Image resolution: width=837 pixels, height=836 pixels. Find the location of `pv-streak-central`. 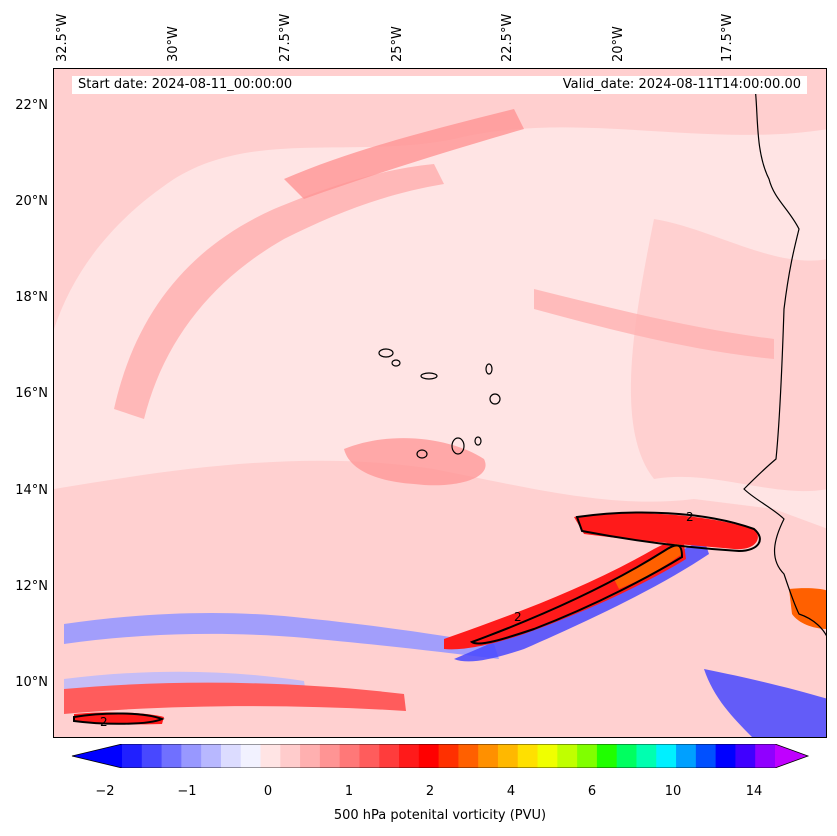

pv-streak-central is located at coordinates (415, 462).